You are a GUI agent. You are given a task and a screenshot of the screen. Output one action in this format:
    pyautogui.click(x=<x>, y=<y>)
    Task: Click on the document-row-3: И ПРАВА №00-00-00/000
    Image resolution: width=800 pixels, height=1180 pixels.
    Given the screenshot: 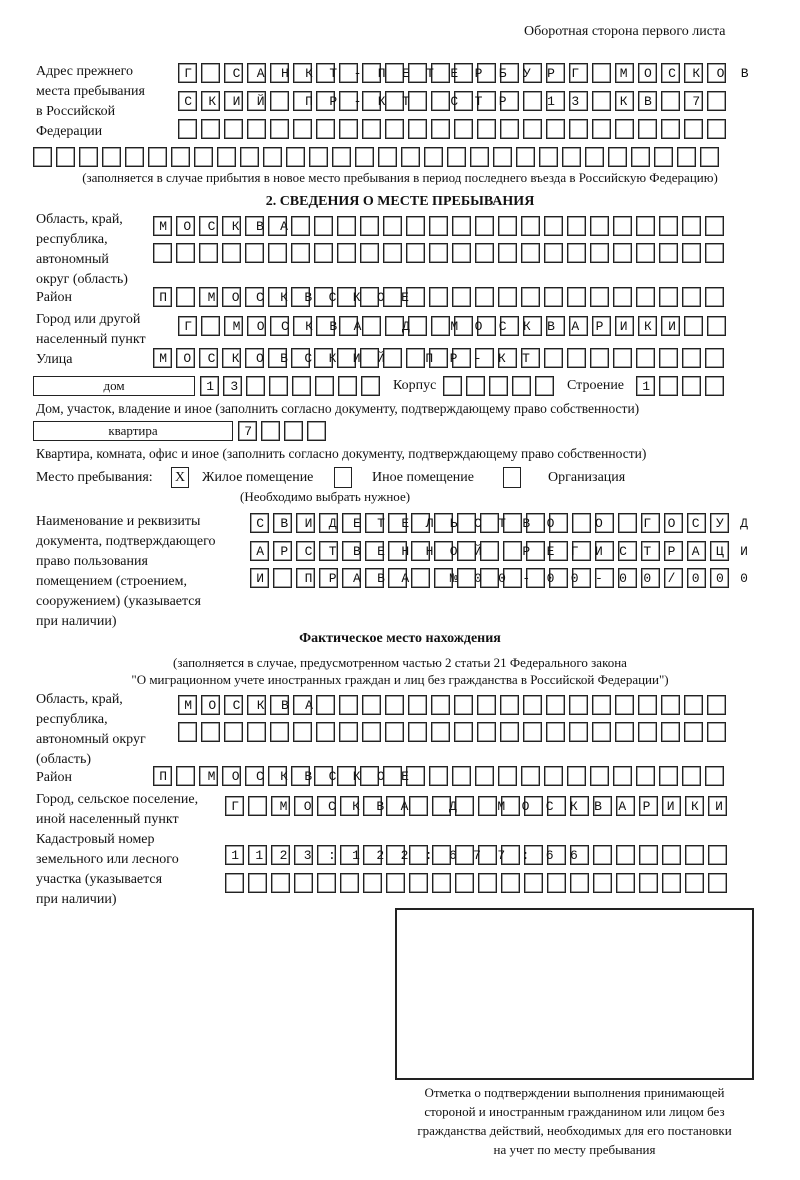 What is the action you would take?
    pyautogui.click(x=499, y=579)
    